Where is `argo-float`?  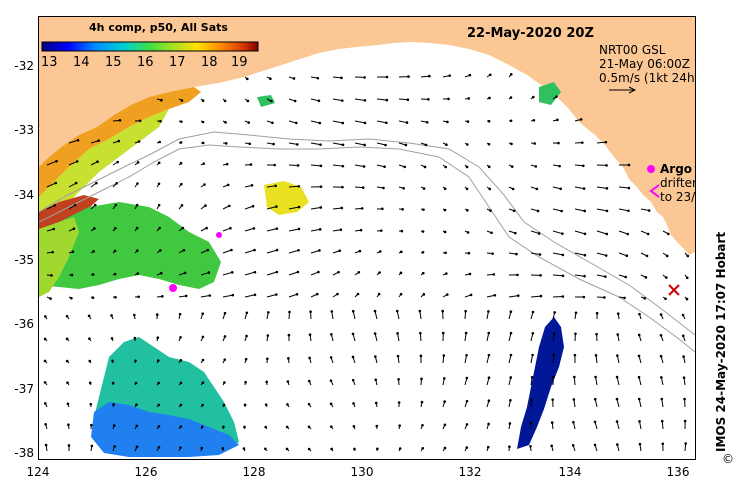
argo-float is located at coordinates (219, 235).